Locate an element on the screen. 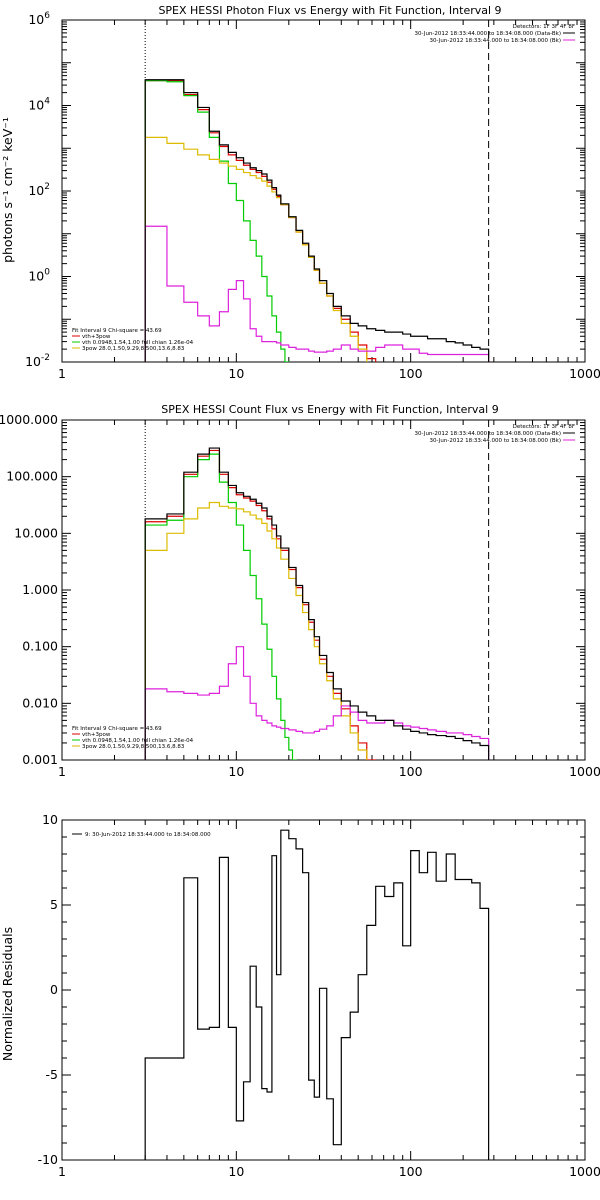 This screenshot has width=600, height=1200. y-axis-label: Normalized Residuals is located at coordinates (7, 994).